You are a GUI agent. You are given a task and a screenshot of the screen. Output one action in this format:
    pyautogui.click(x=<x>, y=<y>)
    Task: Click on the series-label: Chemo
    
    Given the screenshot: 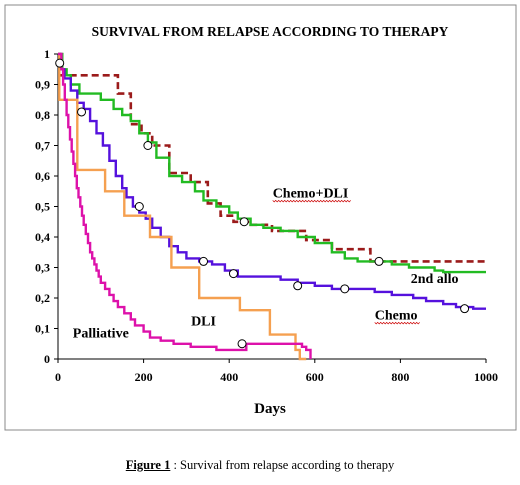 What is the action you would take?
    pyautogui.click(x=396, y=315)
    